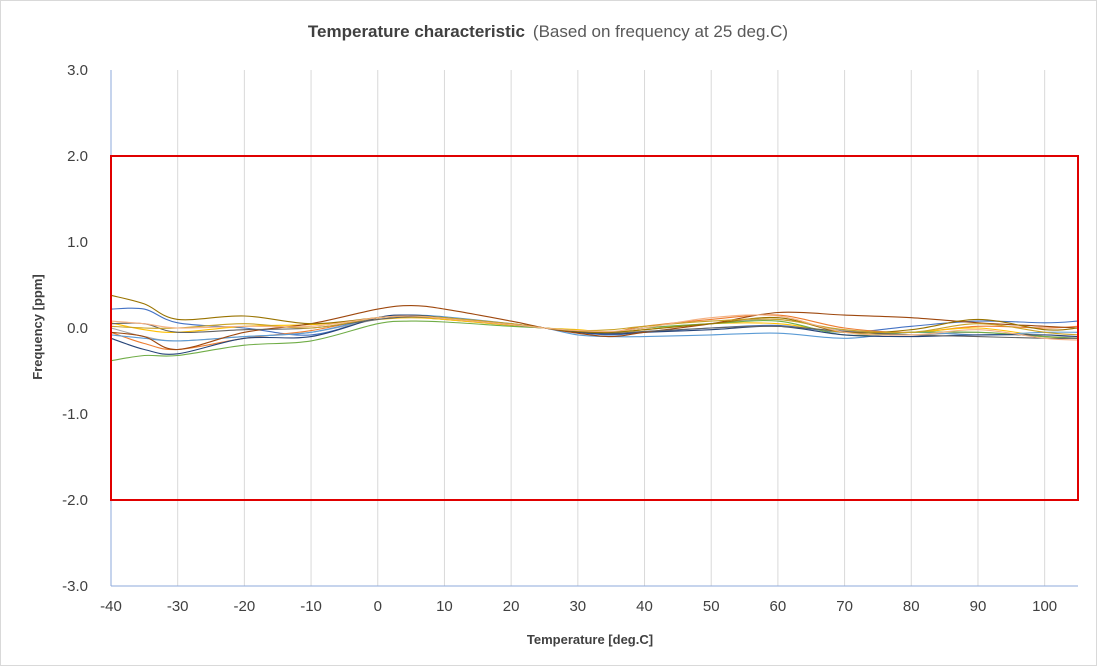 The height and width of the screenshot is (666, 1097). What do you see at coordinates (311, 606) in the screenshot?
I see `x-tick-label: -10` at bounding box center [311, 606].